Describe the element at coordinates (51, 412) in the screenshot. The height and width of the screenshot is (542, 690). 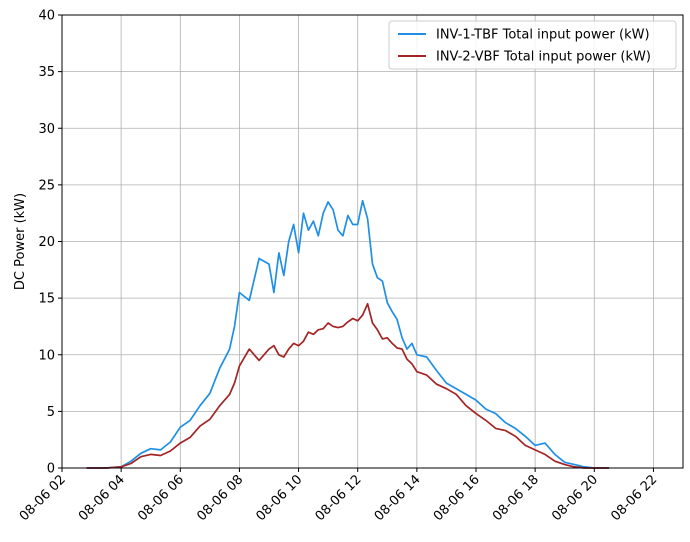
I see `y-tick-label: 5` at that location.